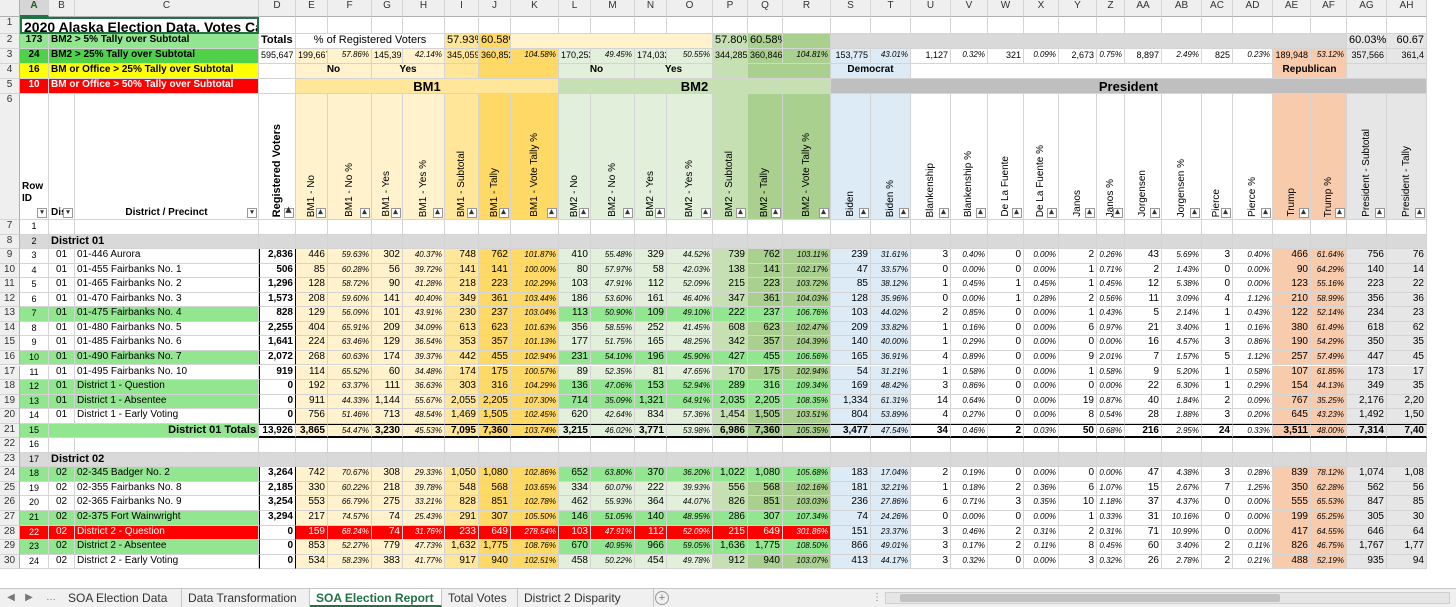 The width and height of the screenshot is (1456, 607). I want to click on data-value: 43, so click(1143, 256).